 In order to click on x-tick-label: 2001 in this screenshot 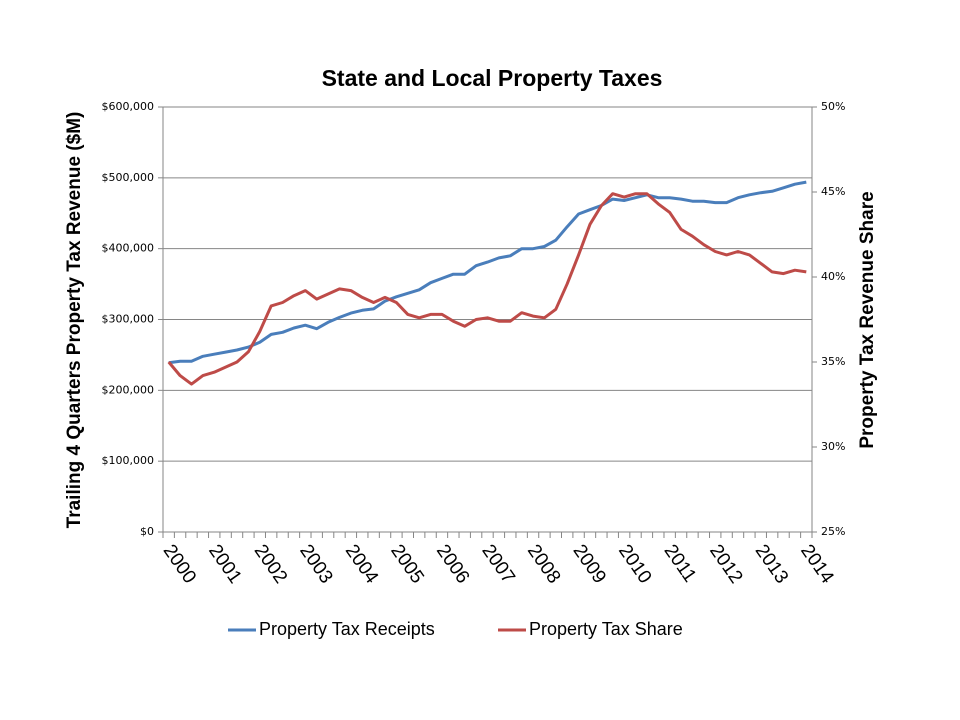, I will do `click(224, 564)`.